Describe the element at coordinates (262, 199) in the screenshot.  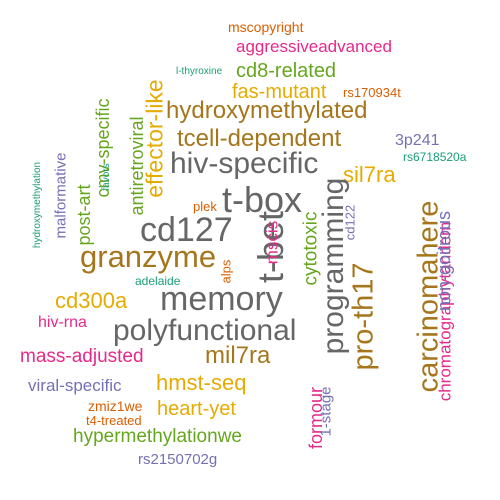
I see `word-t-box: t-box` at that location.